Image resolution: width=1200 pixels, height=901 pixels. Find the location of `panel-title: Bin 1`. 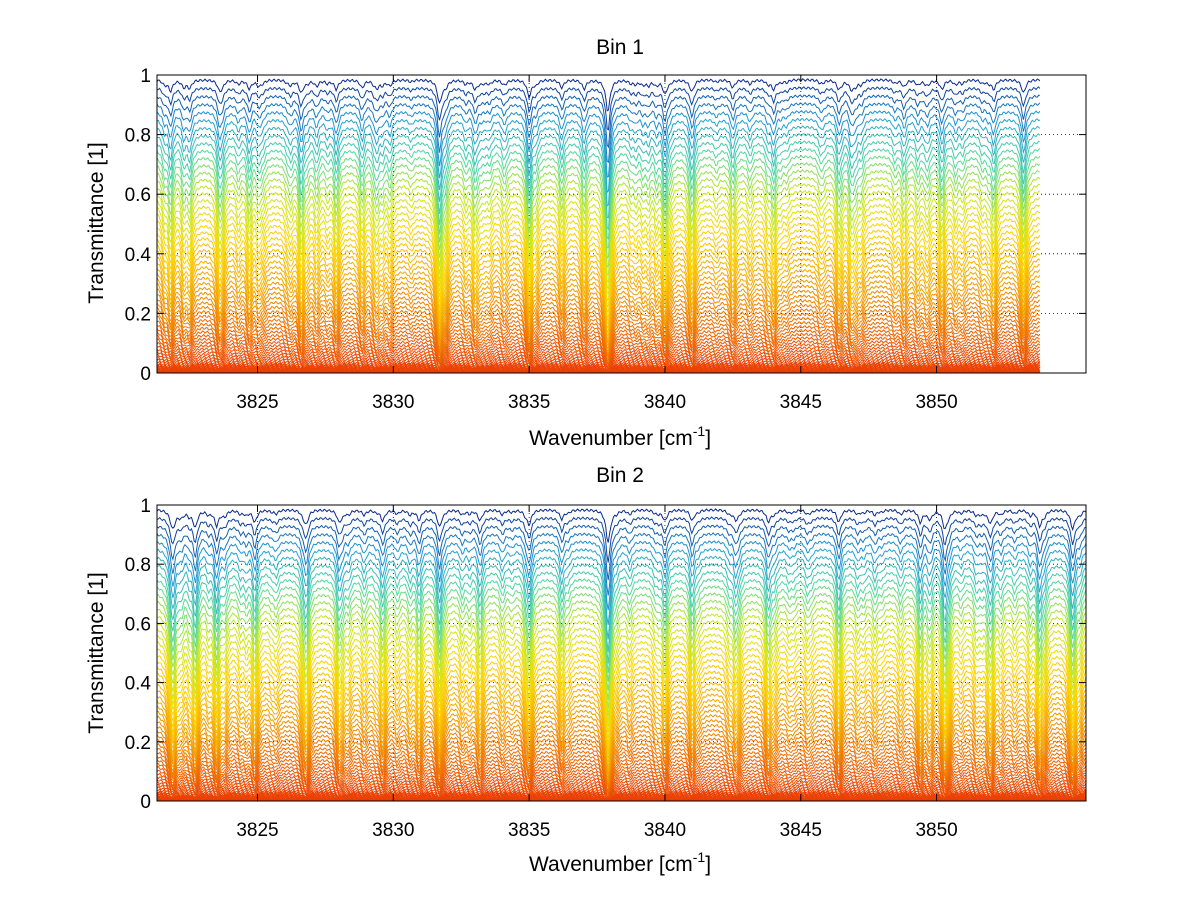

panel-title: Bin 1 is located at coordinates (620, 47).